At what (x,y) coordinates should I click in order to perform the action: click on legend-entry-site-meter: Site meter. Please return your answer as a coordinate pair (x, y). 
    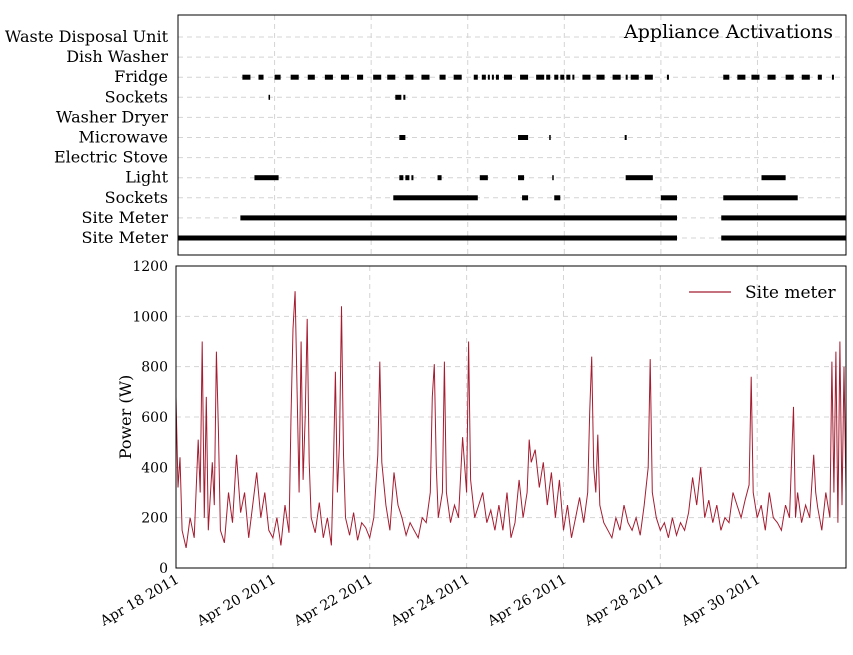
    Looking at the image, I should click on (790, 293).